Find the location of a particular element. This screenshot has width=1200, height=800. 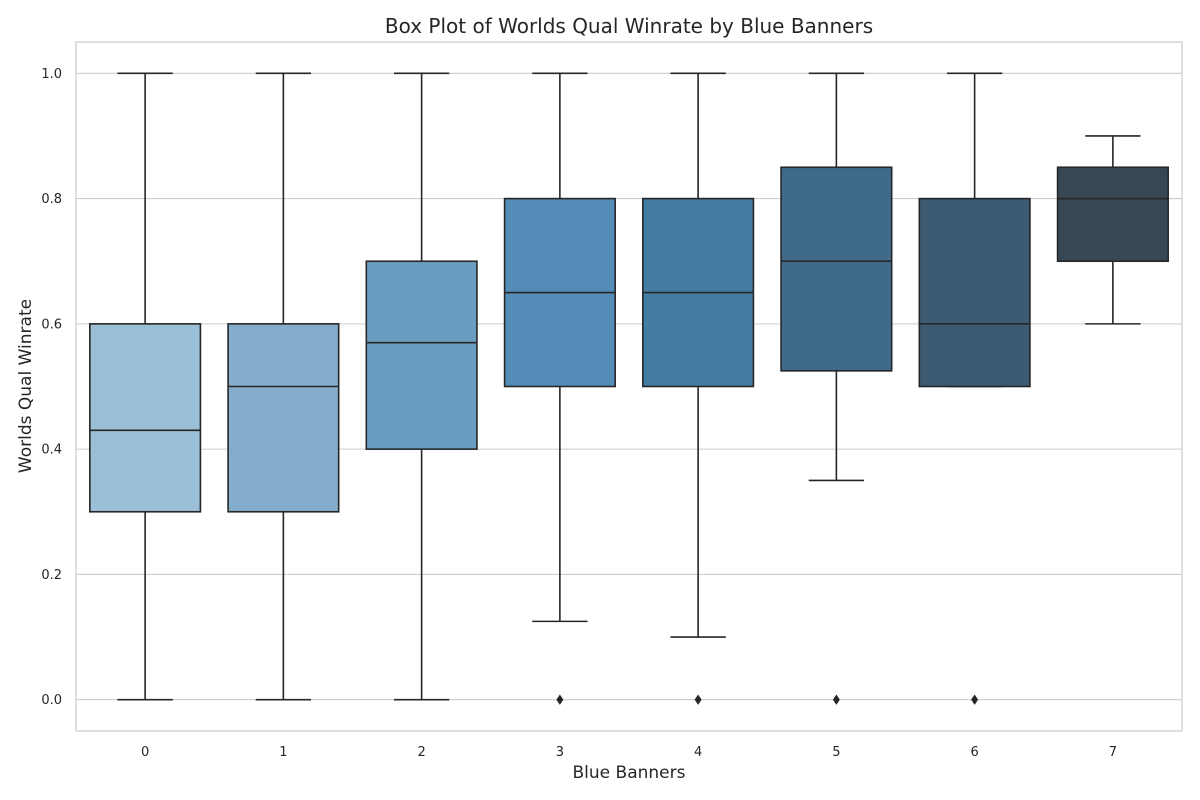

x-tick-label: 1 is located at coordinates (283, 752).